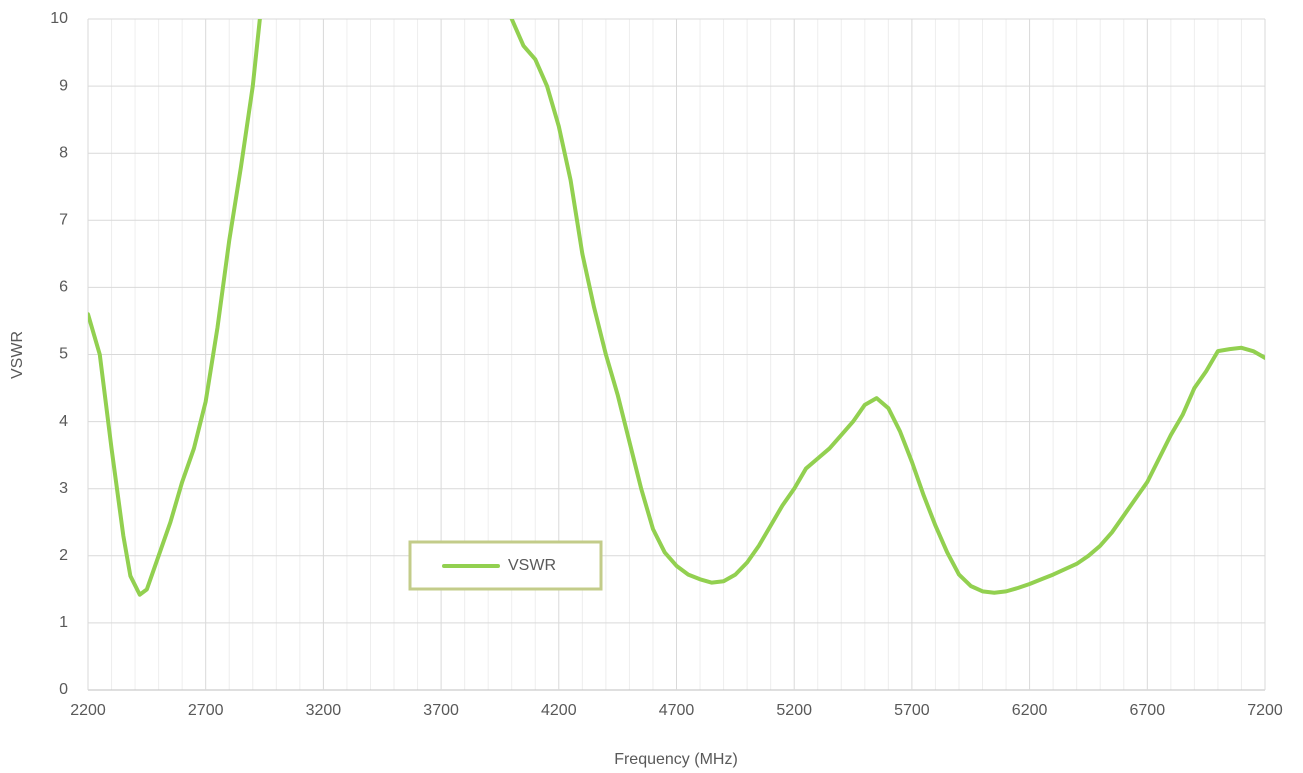  I want to click on x-tick-label: 5200, so click(794, 710).